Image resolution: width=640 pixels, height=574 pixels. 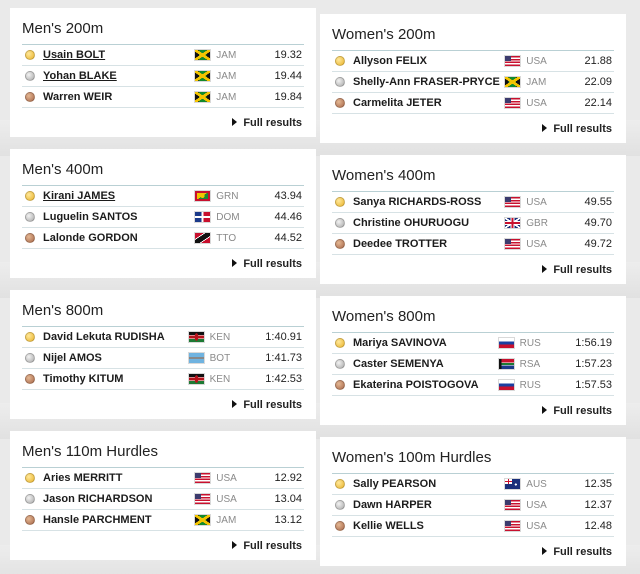 I want to click on athlete-name: Carmelita JETER, so click(x=397, y=103).